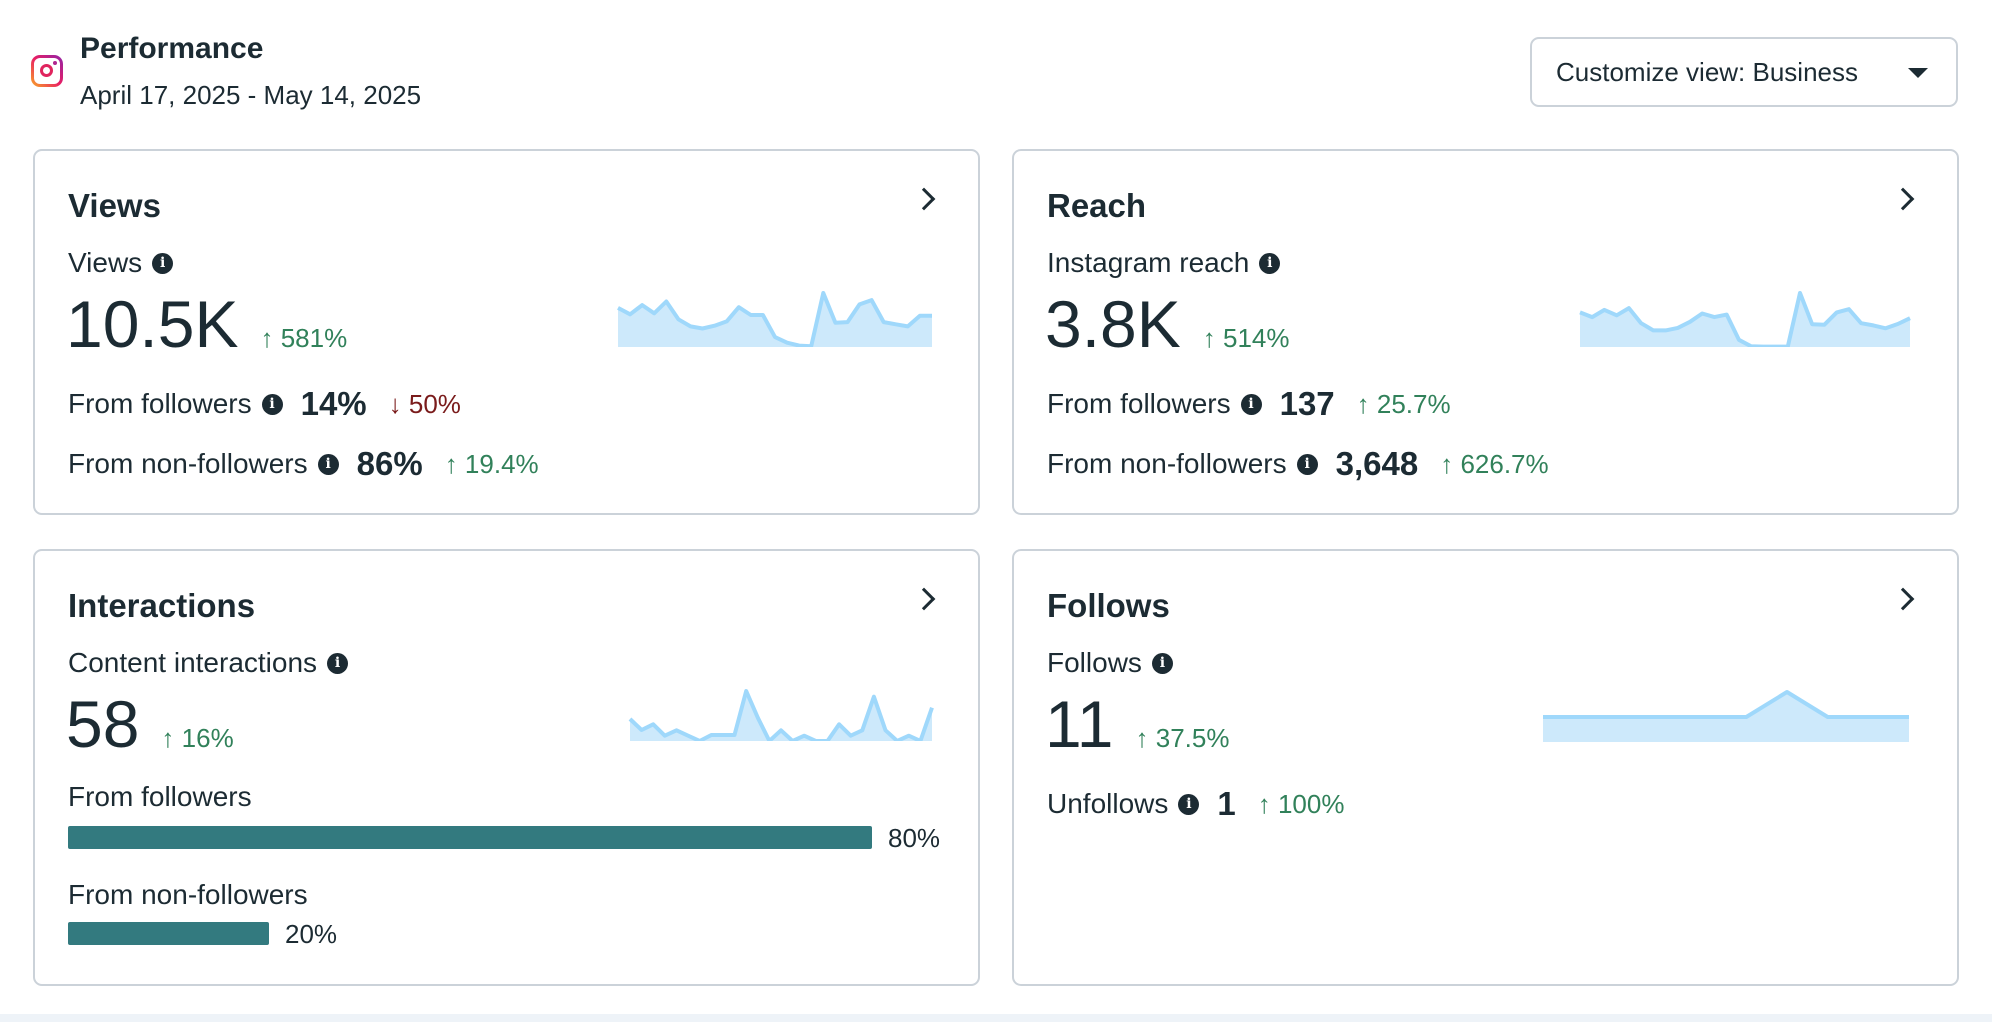 The width and height of the screenshot is (1992, 1022). What do you see at coordinates (188, 894) in the screenshot?
I see `bar-label: From non-followers` at bounding box center [188, 894].